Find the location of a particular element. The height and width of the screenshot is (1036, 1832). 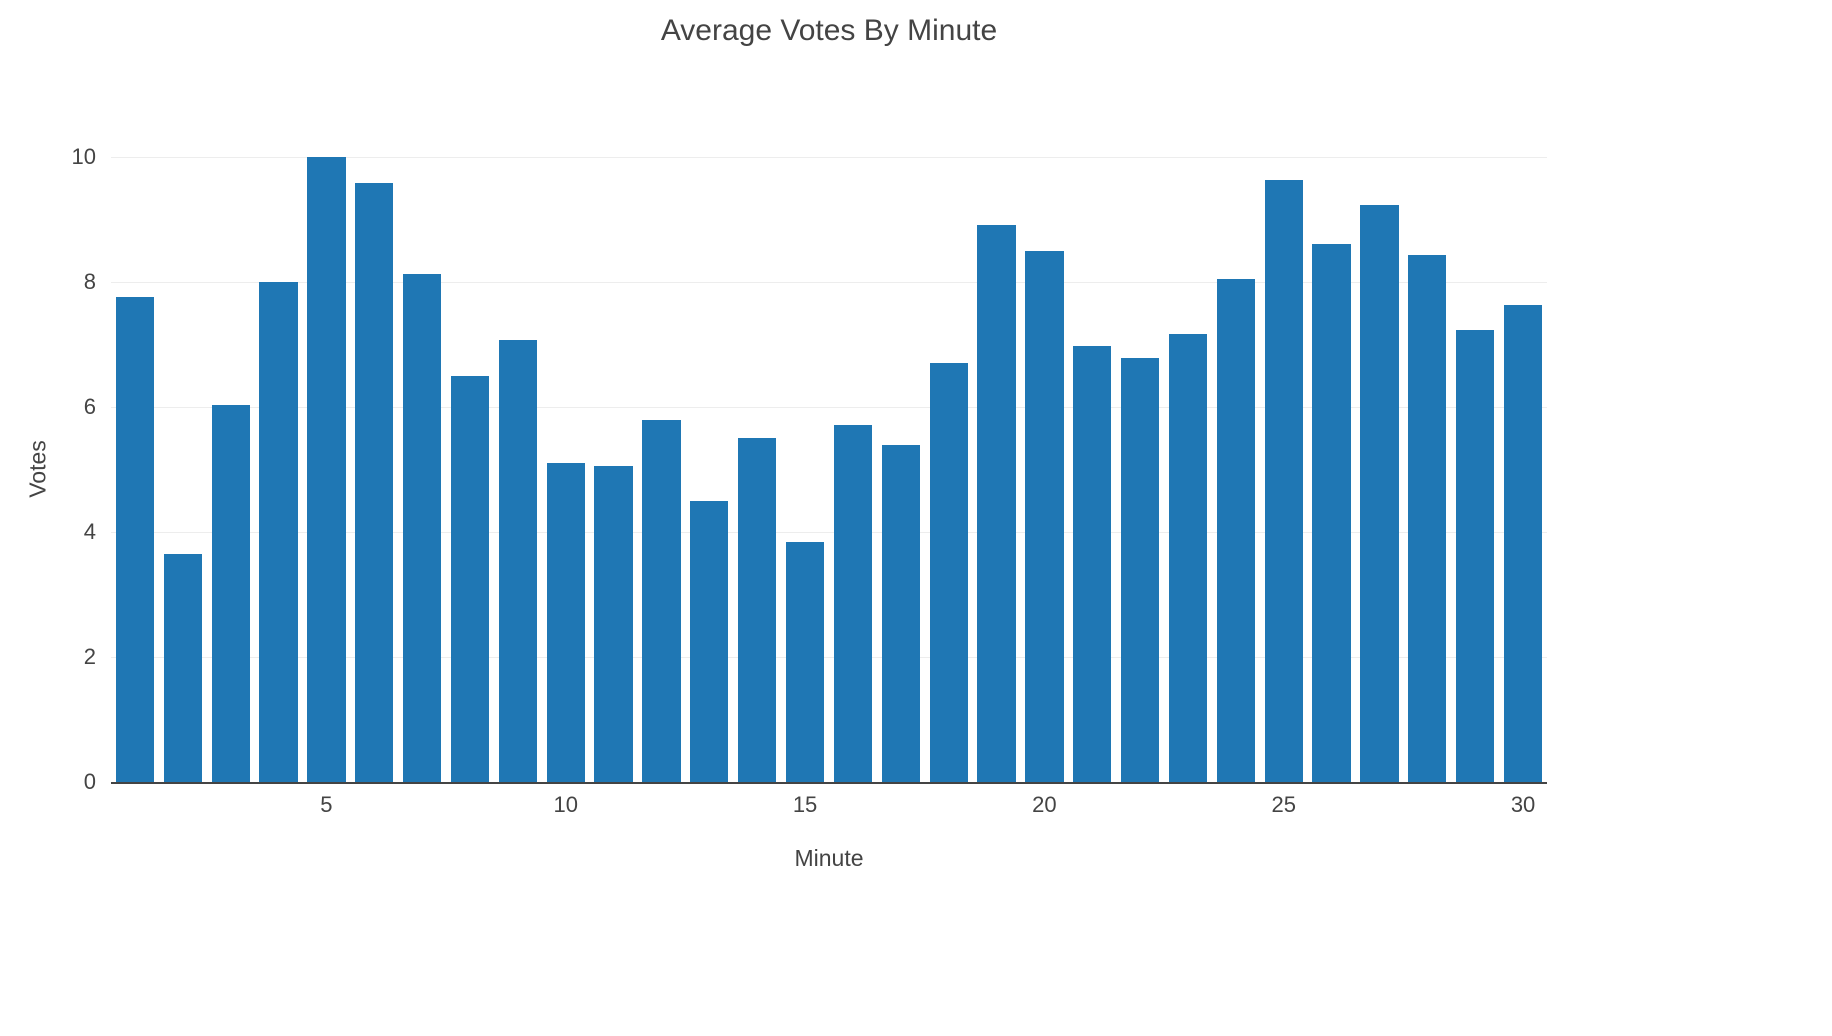

x-tick-label-20: 20 is located at coordinates (1044, 804).